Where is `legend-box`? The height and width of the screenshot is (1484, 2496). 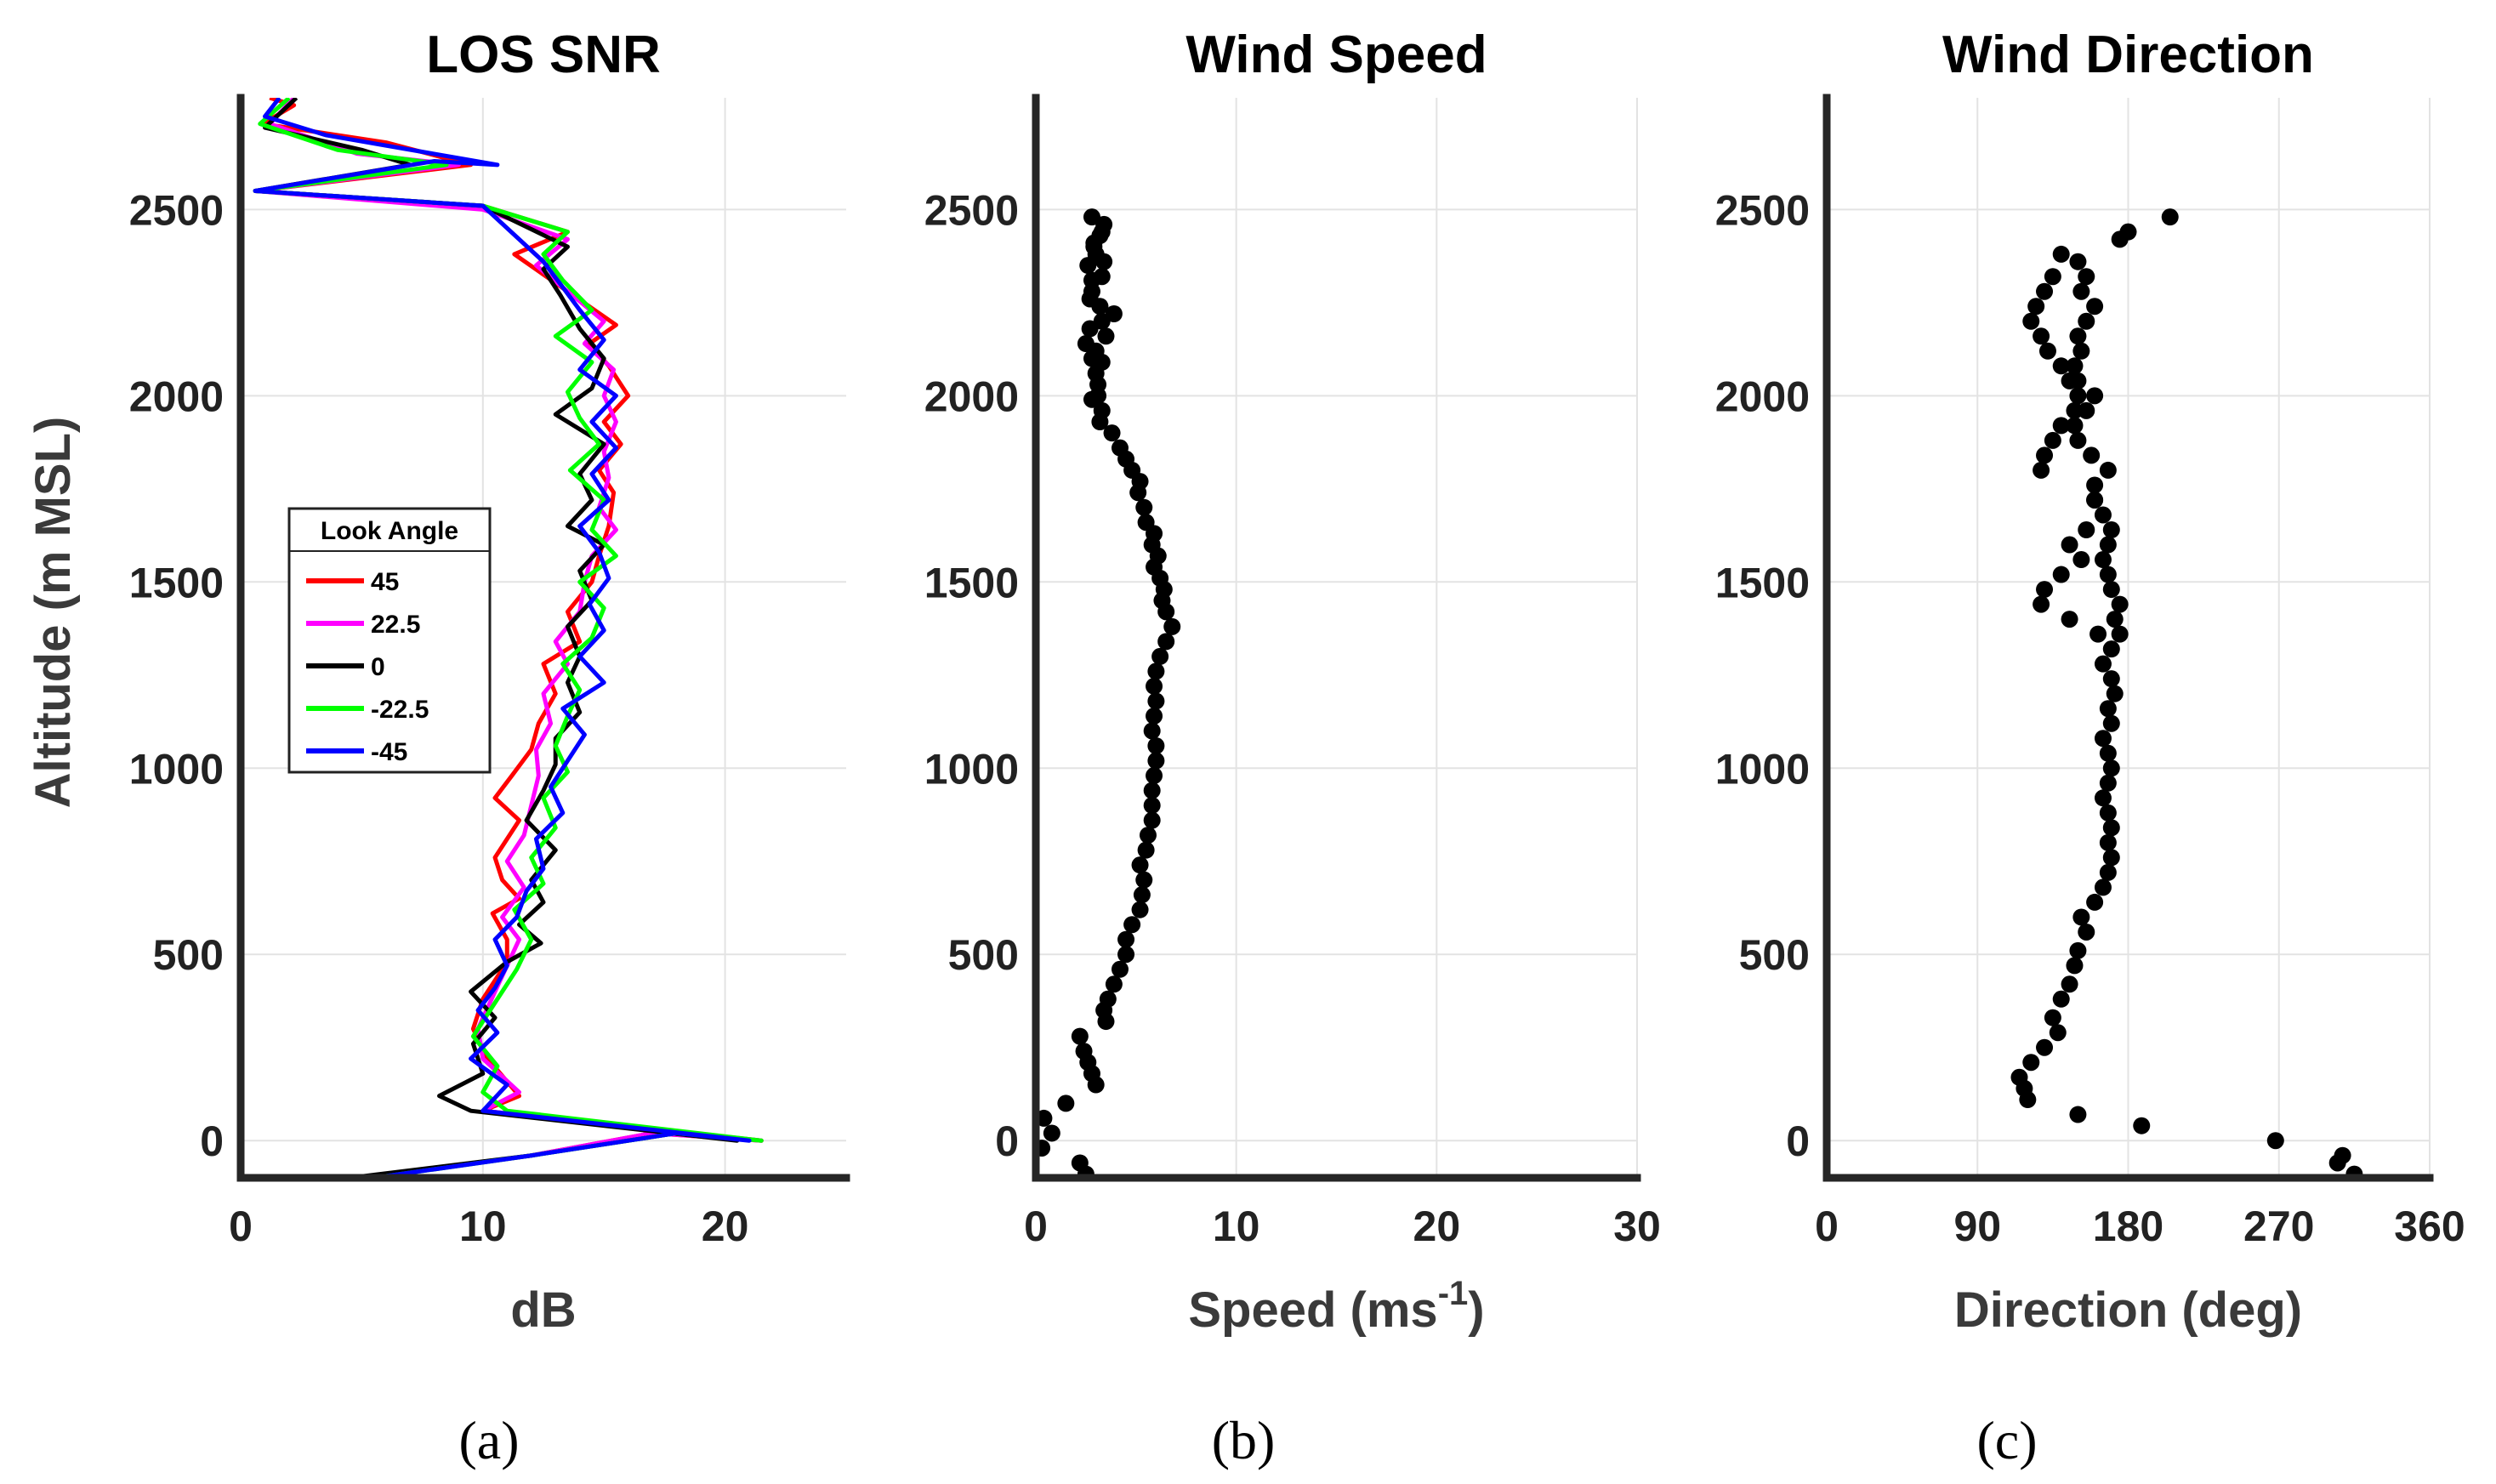 legend-box is located at coordinates (389, 640).